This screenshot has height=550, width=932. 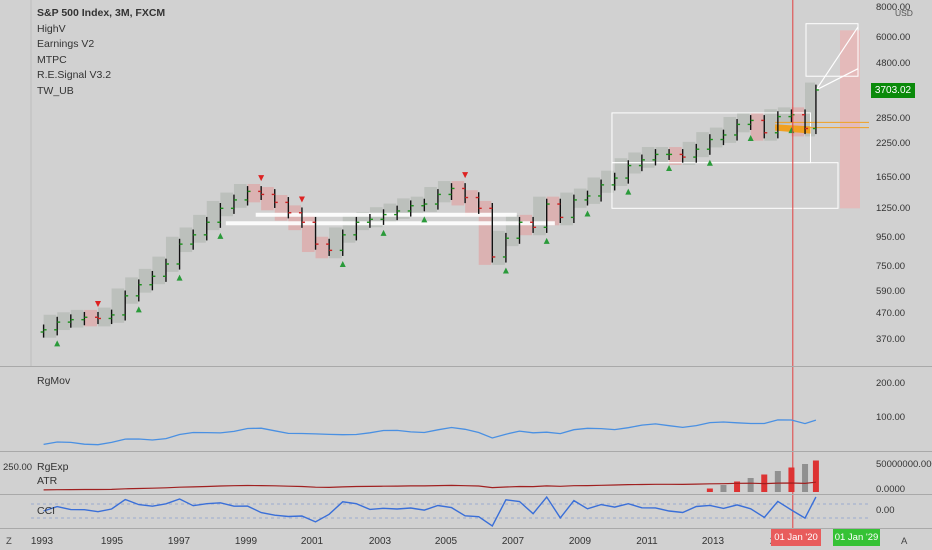 What do you see at coordinates (53, 467) in the screenshot?
I see `rgexp-title: RgExp` at bounding box center [53, 467].